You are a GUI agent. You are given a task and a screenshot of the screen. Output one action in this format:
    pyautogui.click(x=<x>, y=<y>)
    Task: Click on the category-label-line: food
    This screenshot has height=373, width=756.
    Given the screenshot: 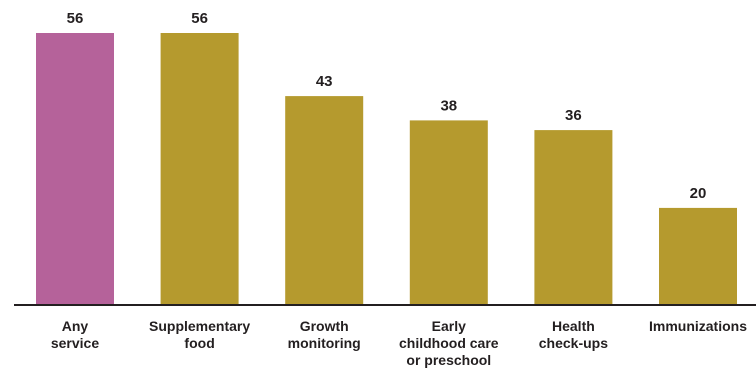 What is the action you would take?
    pyautogui.click(x=199, y=343)
    